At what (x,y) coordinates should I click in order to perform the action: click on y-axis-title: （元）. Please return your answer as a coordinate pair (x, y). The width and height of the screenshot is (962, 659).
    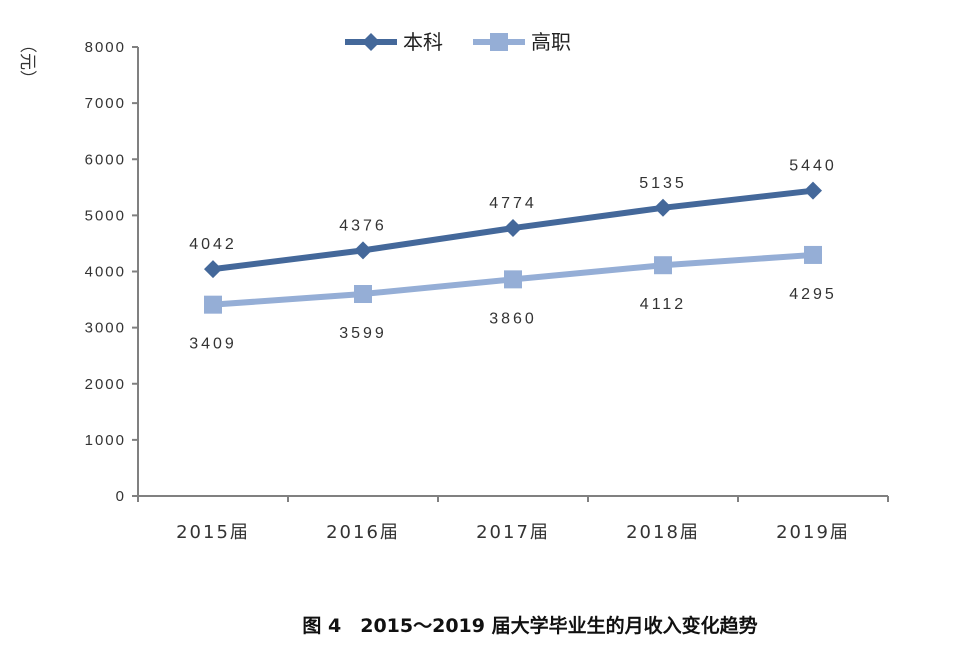
    Looking at the image, I should click on (27, 61).